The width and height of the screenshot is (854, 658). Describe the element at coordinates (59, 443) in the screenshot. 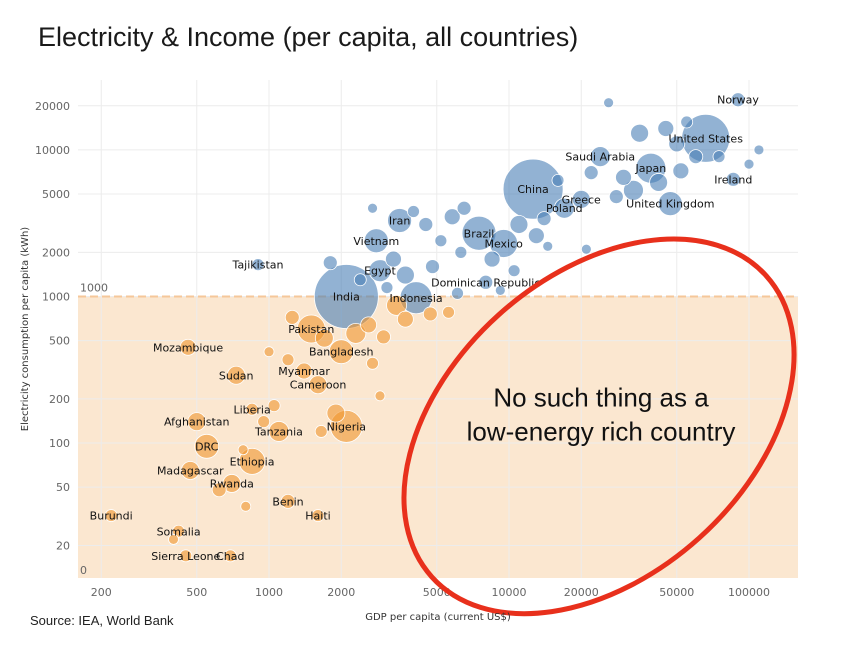

I see `y-tick-label: 100` at that location.